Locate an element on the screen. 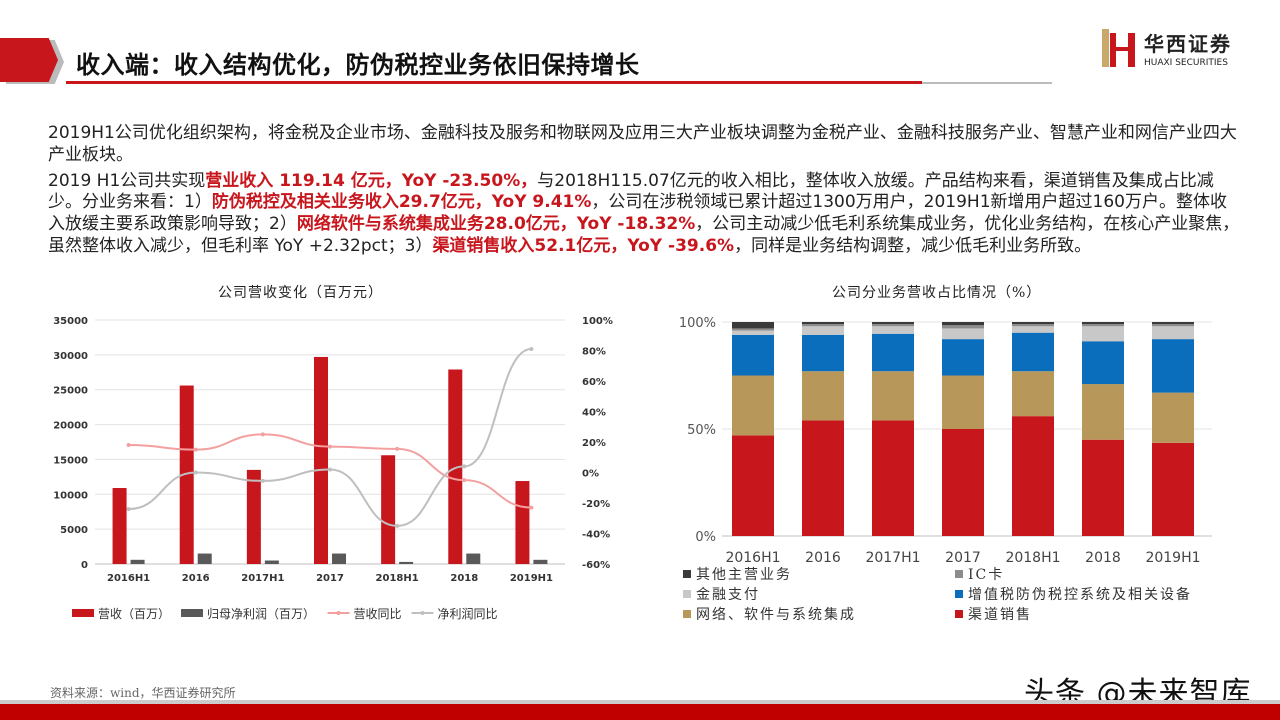 Image resolution: width=1280 pixels, height=720 pixels. y-tick-label: 30000 is located at coordinates (70, 356).